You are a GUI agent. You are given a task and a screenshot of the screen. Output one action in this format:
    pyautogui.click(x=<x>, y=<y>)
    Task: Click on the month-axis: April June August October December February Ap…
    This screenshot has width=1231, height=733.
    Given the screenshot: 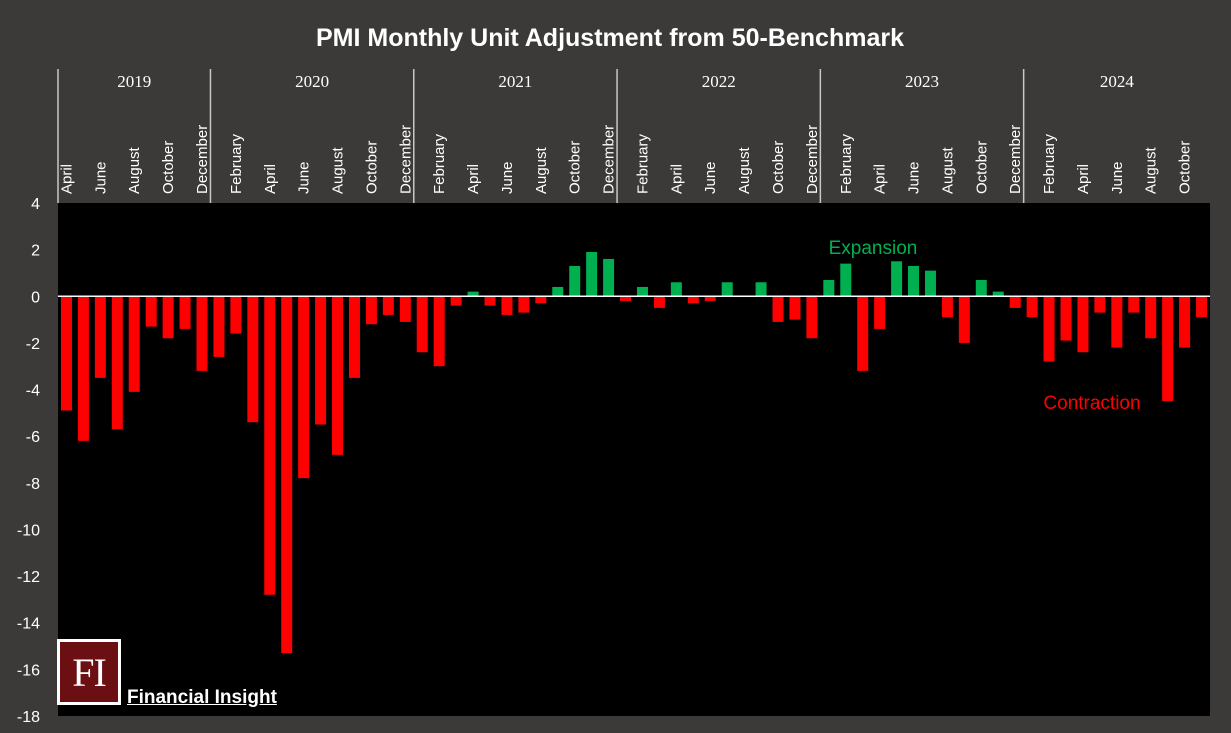 What is the action you would take?
    pyautogui.click(x=625, y=159)
    